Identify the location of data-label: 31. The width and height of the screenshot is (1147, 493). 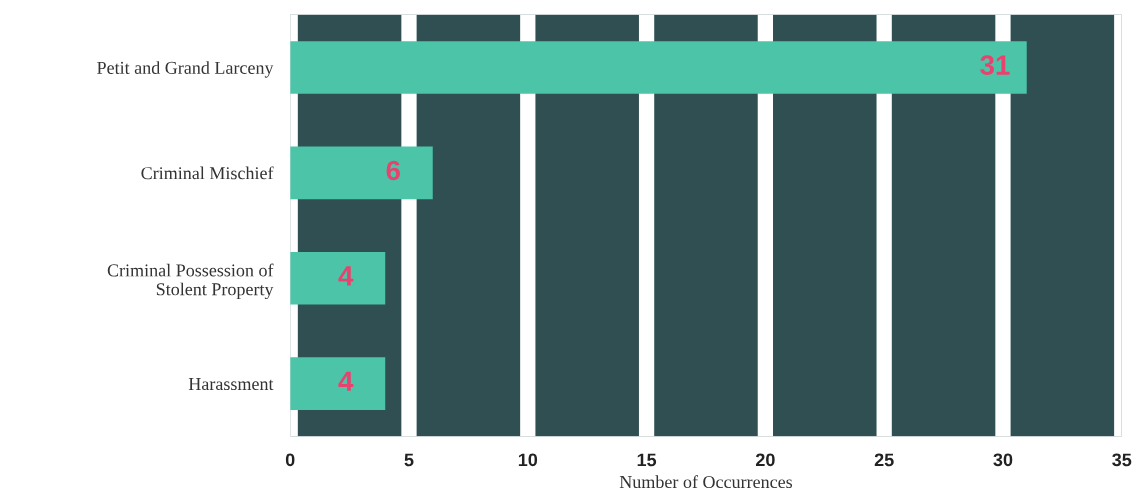
(995, 65).